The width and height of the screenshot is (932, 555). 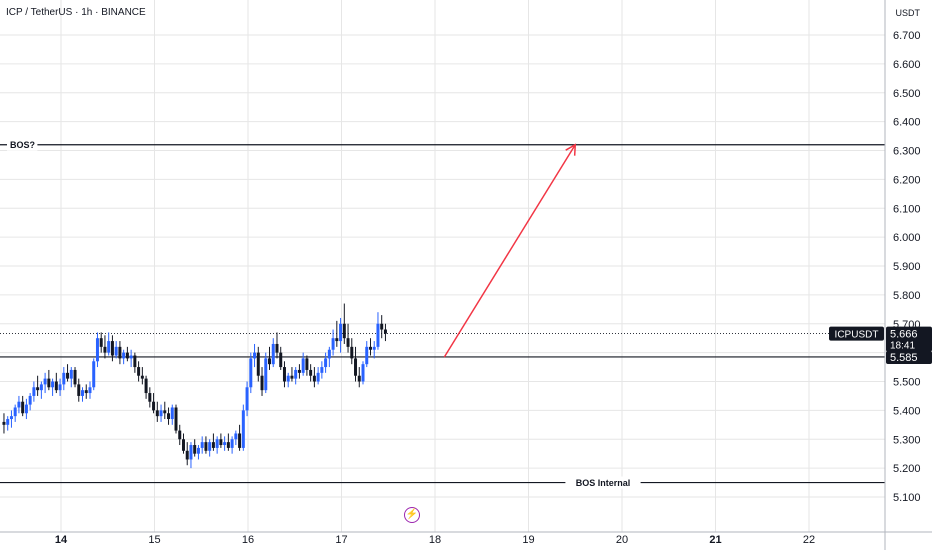 I want to click on y-tick-label: 6.000, so click(x=907, y=238).